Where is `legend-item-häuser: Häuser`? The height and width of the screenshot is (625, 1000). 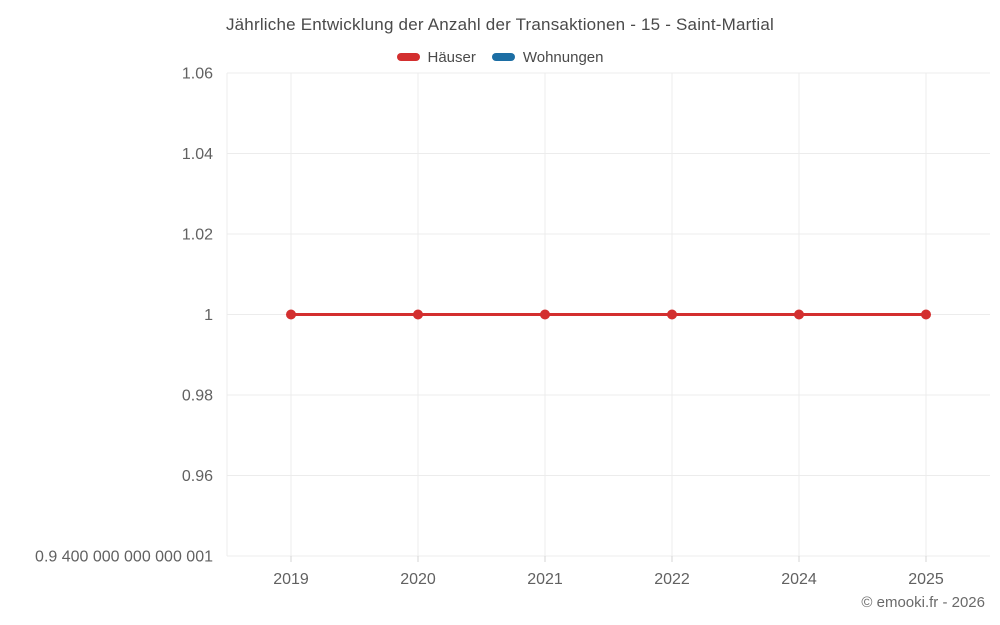
legend-item-häuser: Häuser is located at coordinates (436, 57).